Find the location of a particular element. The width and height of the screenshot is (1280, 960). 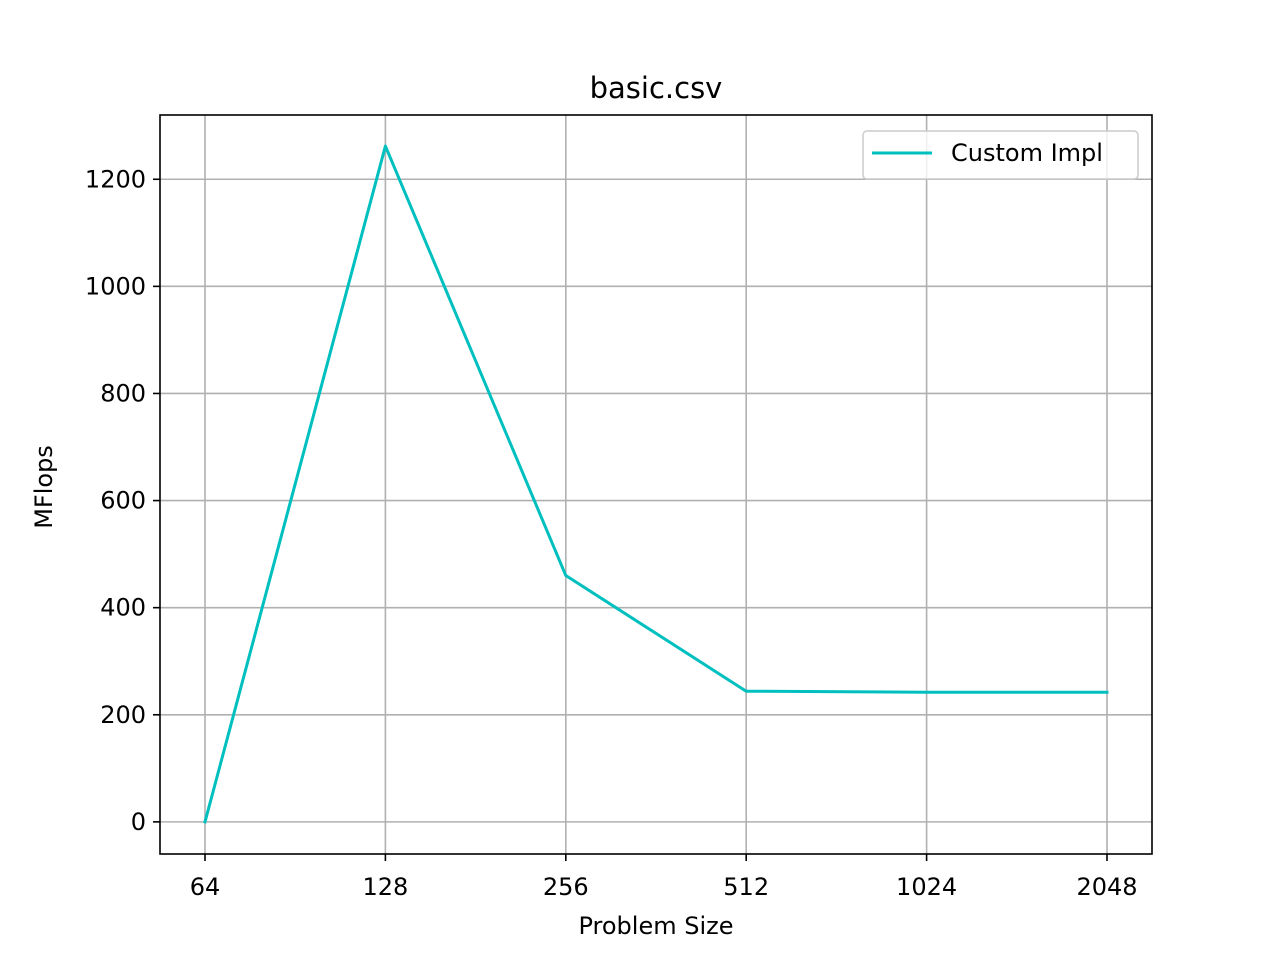

x-axis-ticks: 64 128 256 512 1024 2048 is located at coordinates (664, 877).